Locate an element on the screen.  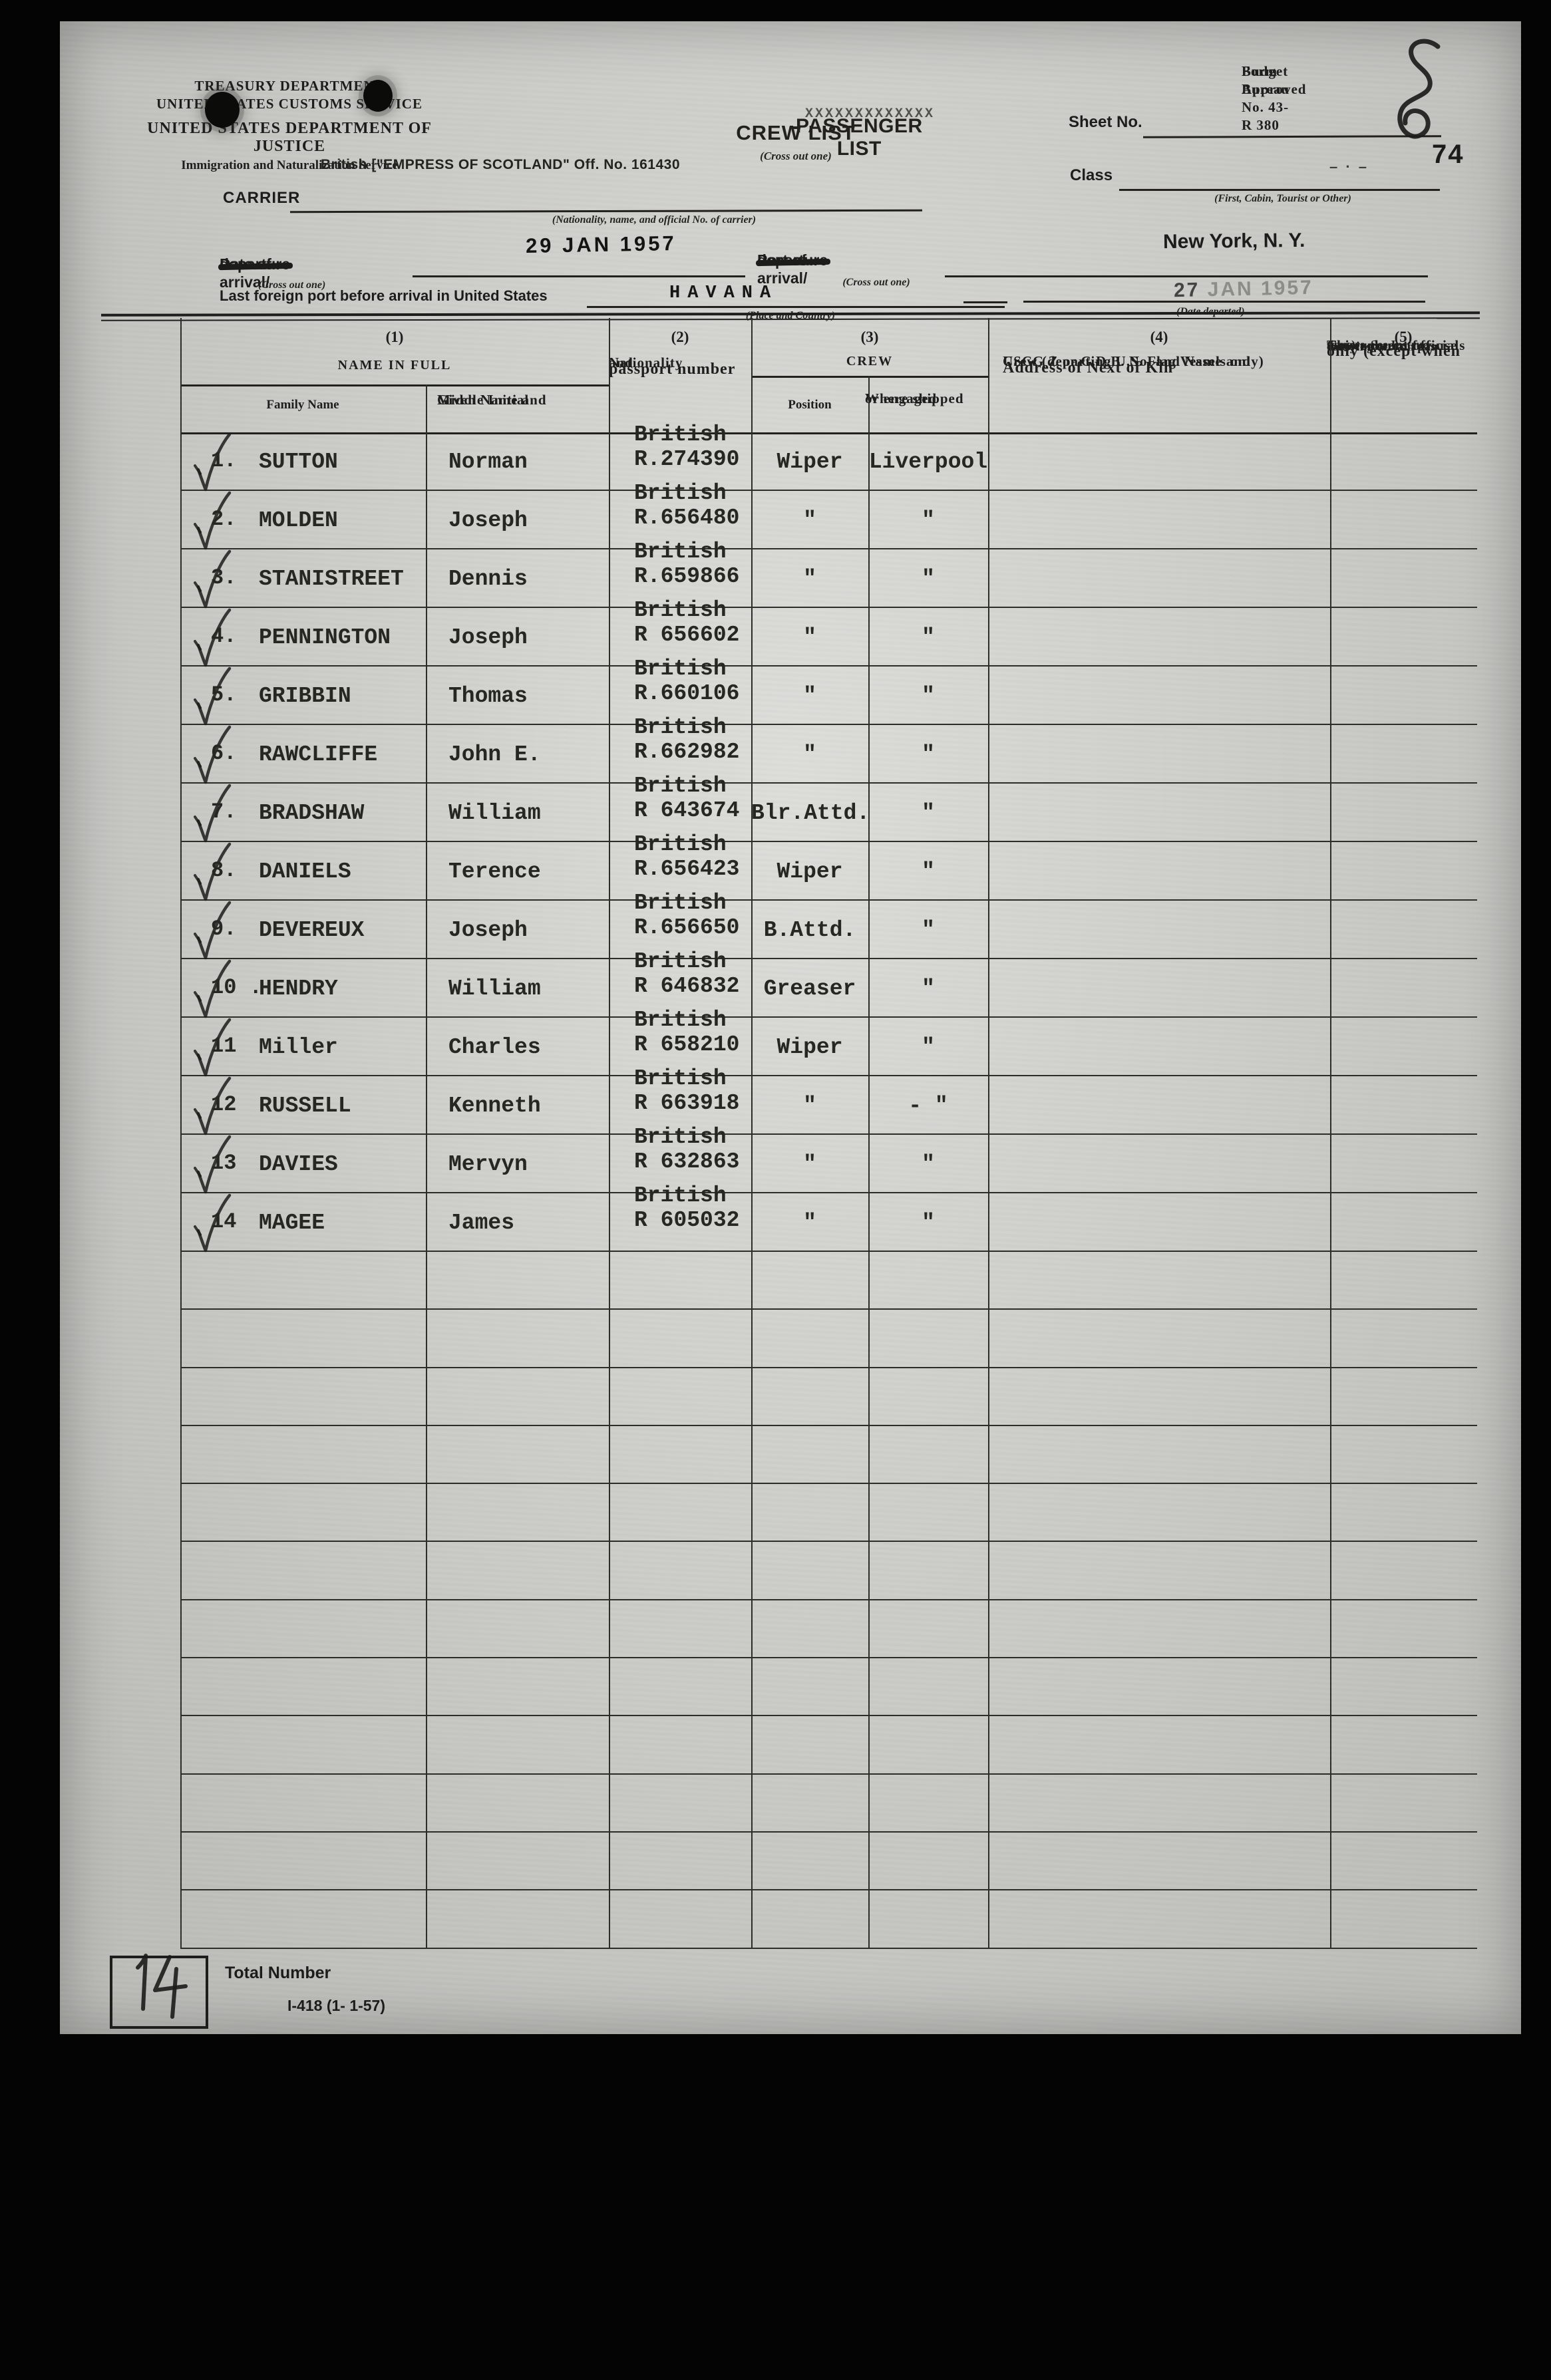
port-value: New York, N. Y. is located at coordinates (1233, 241).